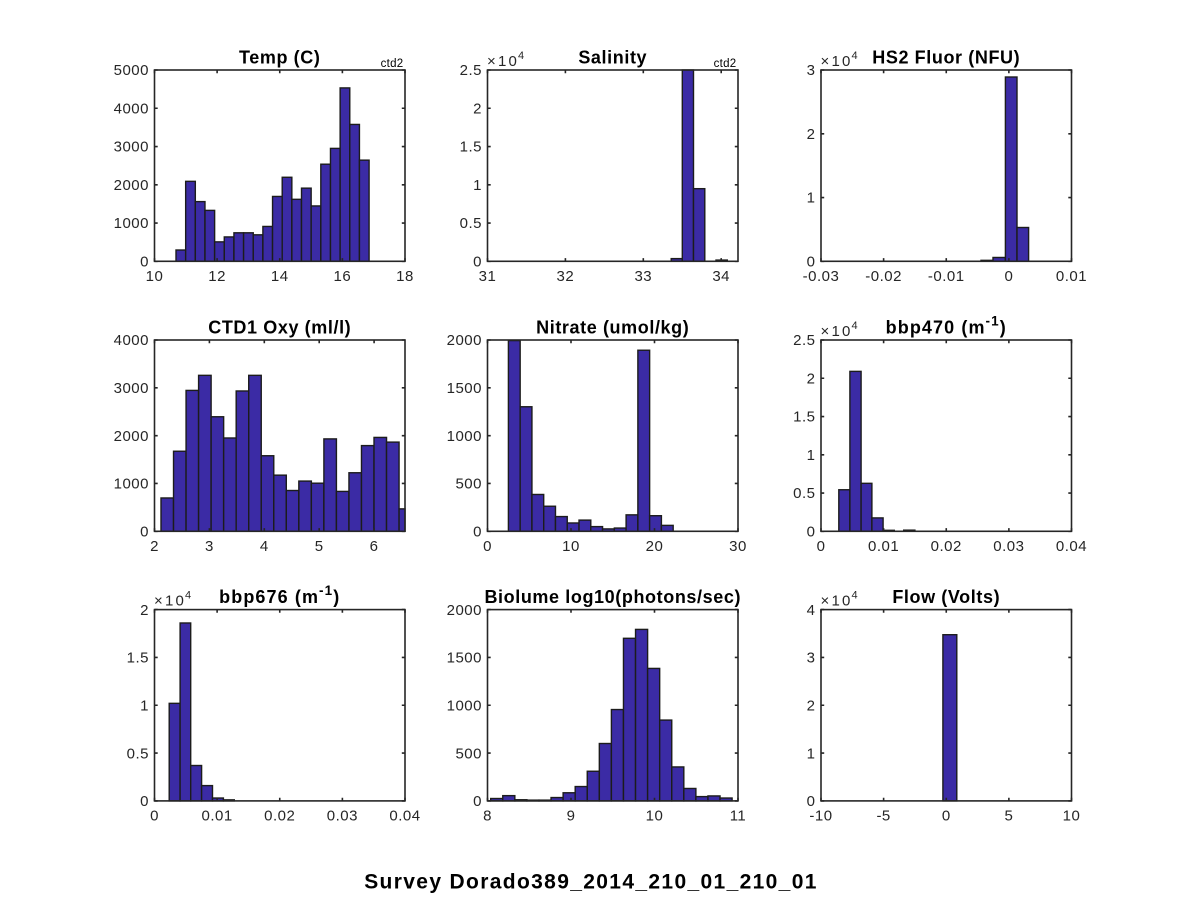 The height and width of the screenshot is (905, 1188). Describe the element at coordinates (946, 597) in the screenshot. I see `svg-text: Flow (Volts)` at that location.